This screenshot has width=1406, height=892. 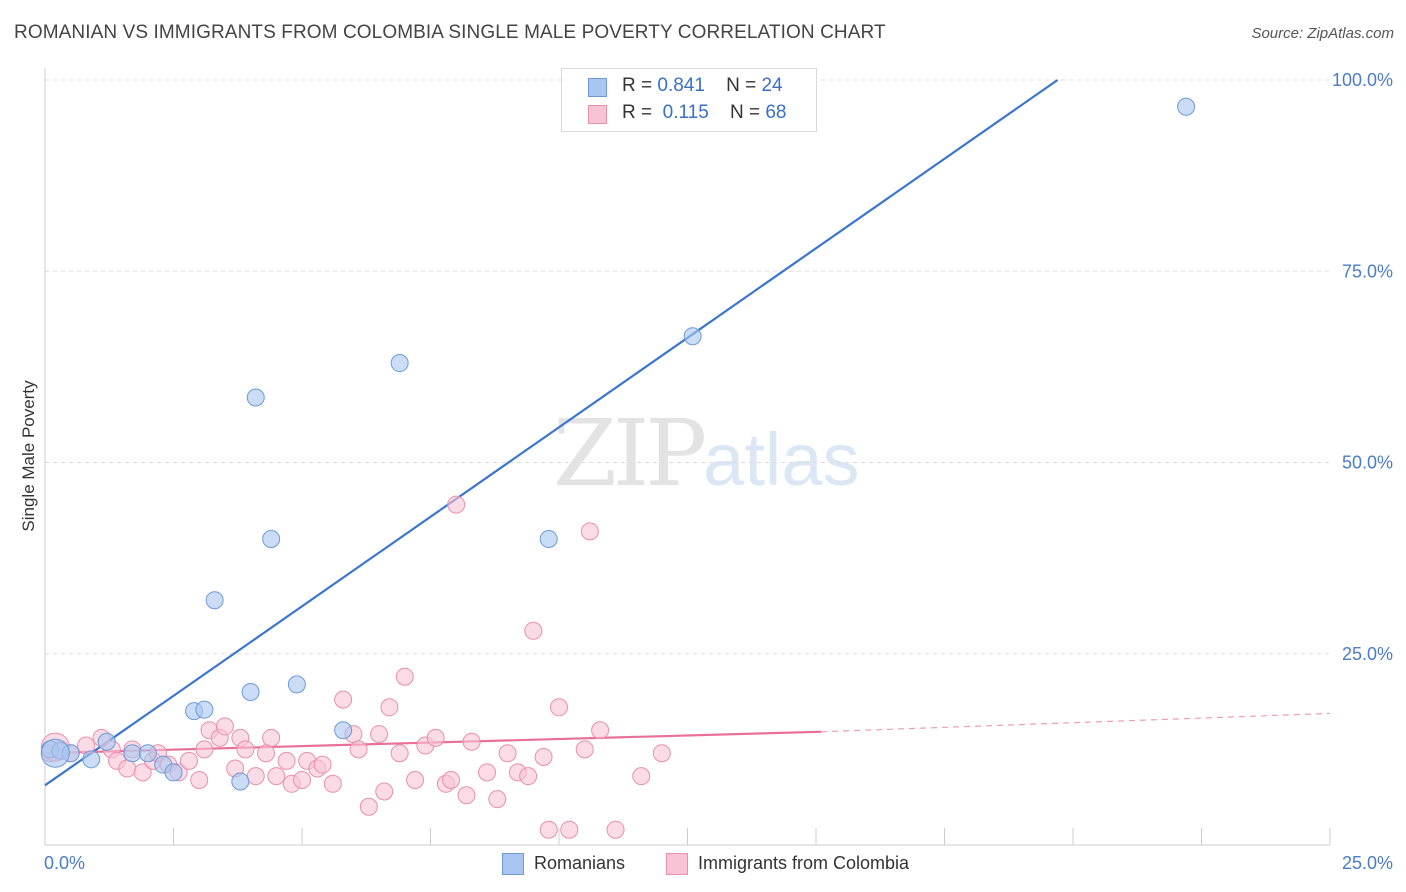 I want to click on y-axis-label: Single Male Poverty, so click(x=28, y=456).